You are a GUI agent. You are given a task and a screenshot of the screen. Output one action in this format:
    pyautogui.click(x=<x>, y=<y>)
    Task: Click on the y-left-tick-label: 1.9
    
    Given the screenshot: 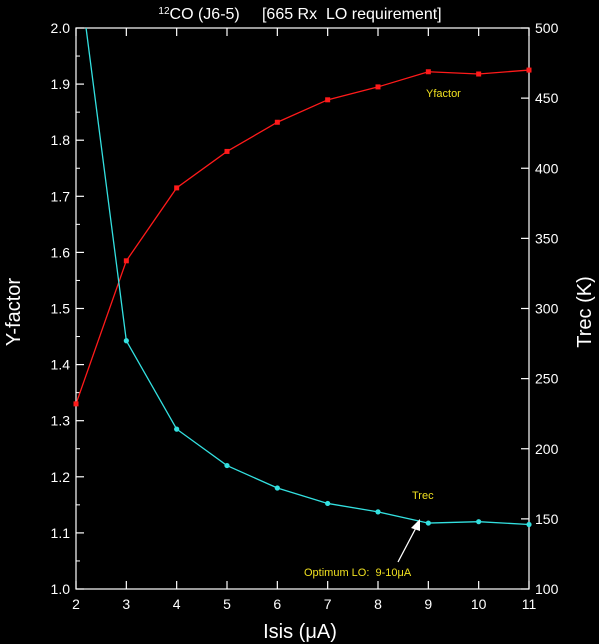 What is the action you would take?
    pyautogui.click(x=61, y=84)
    